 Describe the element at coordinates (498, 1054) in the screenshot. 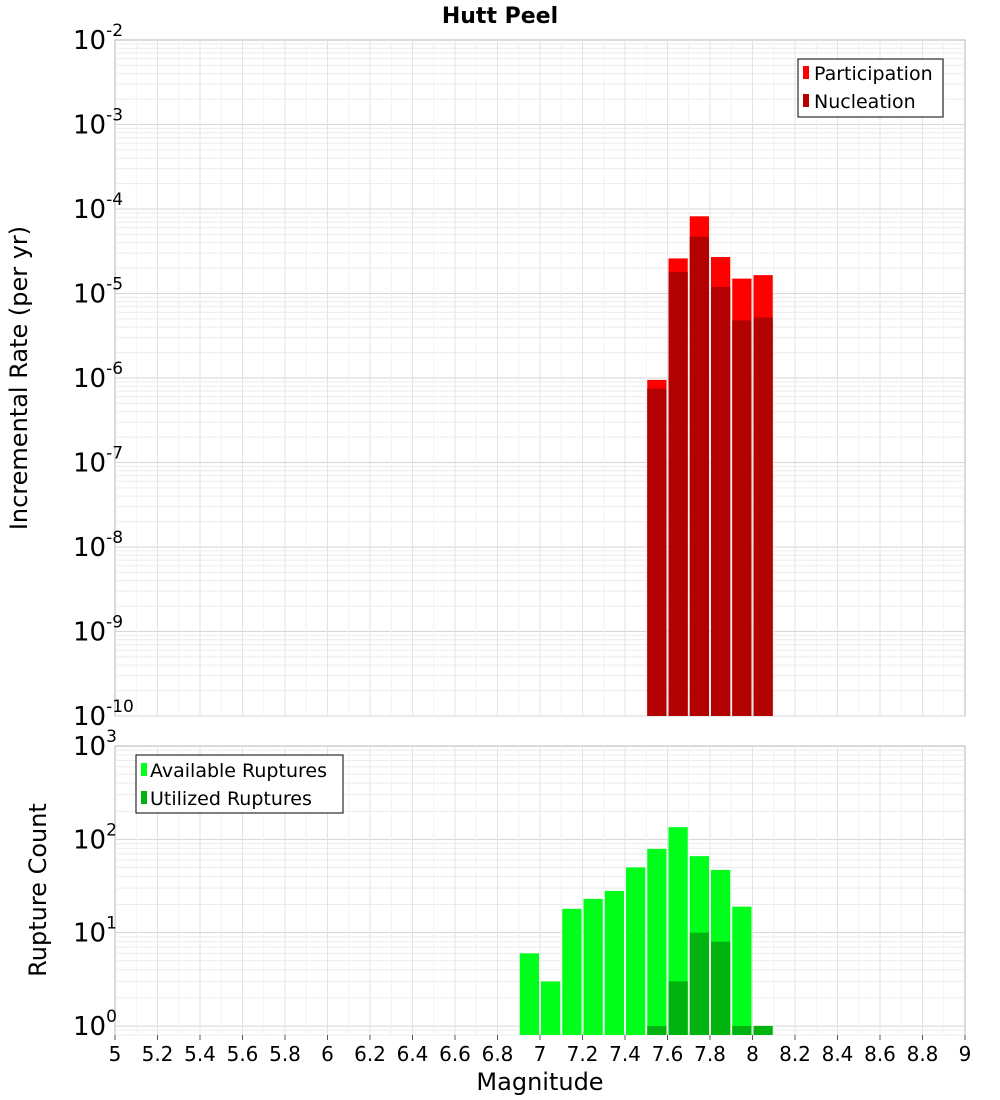

I see `x-tick-label: 6.8` at that location.